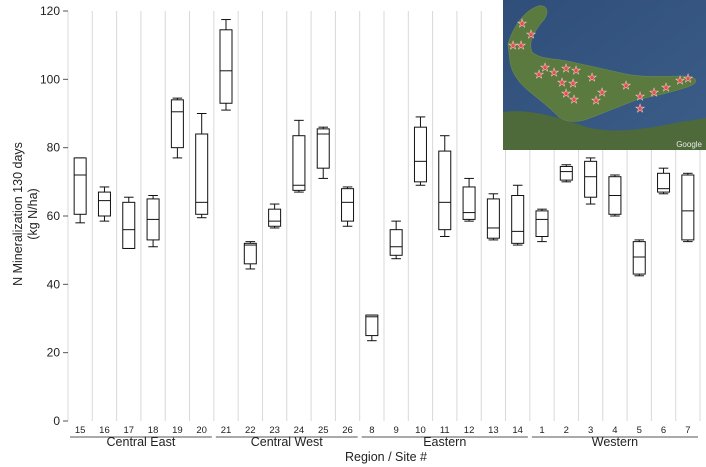  What do you see at coordinates (33, 213) in the screenshot?
I see `y-axis-title-line2: (kg N/ha)` at bounding box center [33, 213].